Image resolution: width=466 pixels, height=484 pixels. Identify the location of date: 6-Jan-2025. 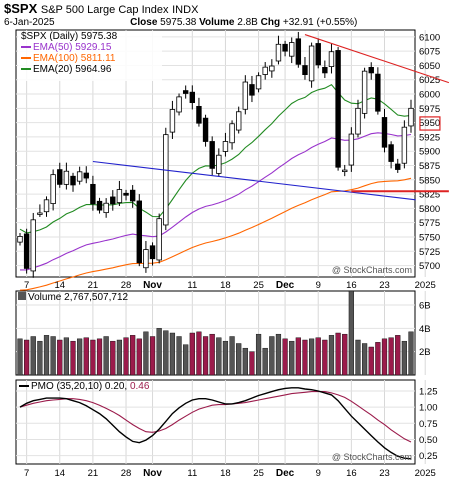
(29, 22).